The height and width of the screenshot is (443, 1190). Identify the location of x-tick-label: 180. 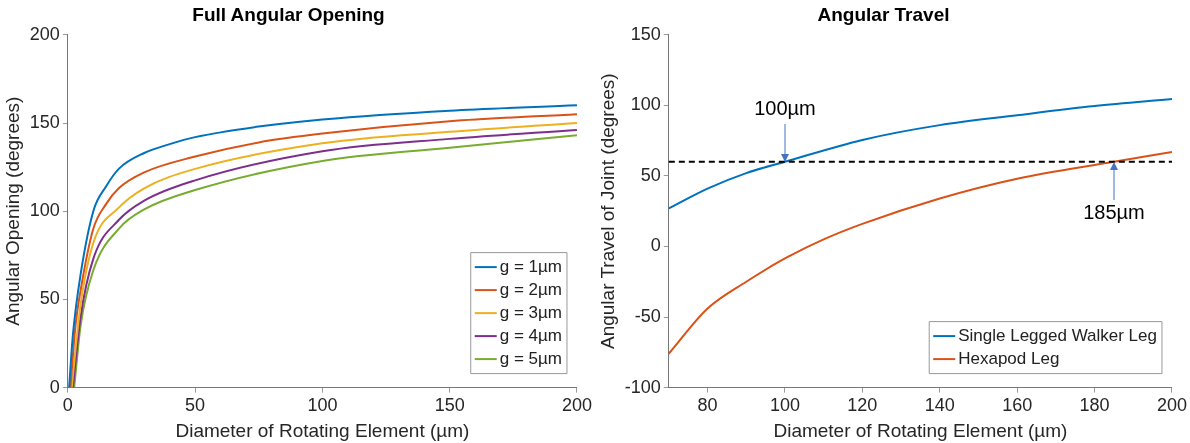
(1094, 405).